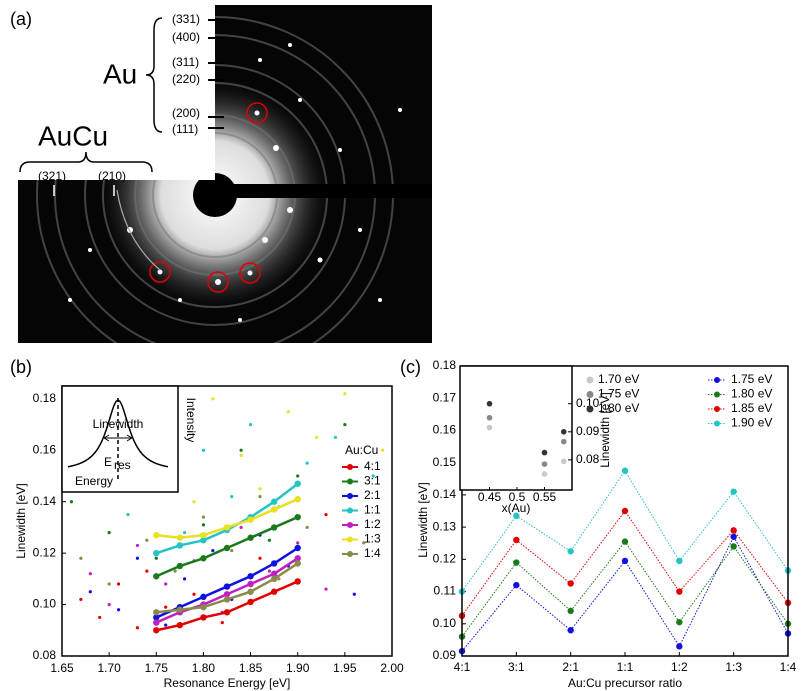 The image size is (801, 691). What do you see at coordinates (227, 683) in the screenshot?
I see `x-axis-label: Resonance Energy [eV]` at bounding box center [227, 683].